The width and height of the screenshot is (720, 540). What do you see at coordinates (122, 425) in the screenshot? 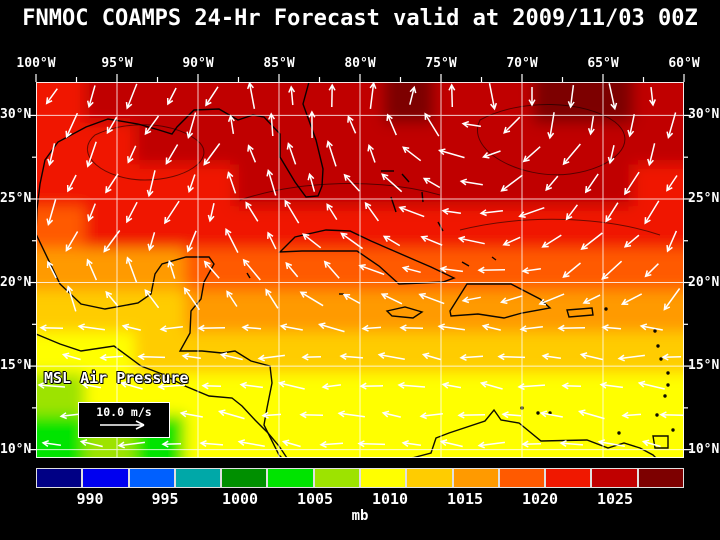
I see `wind-reference-arrow-icon` at bounding box center [122, 425].